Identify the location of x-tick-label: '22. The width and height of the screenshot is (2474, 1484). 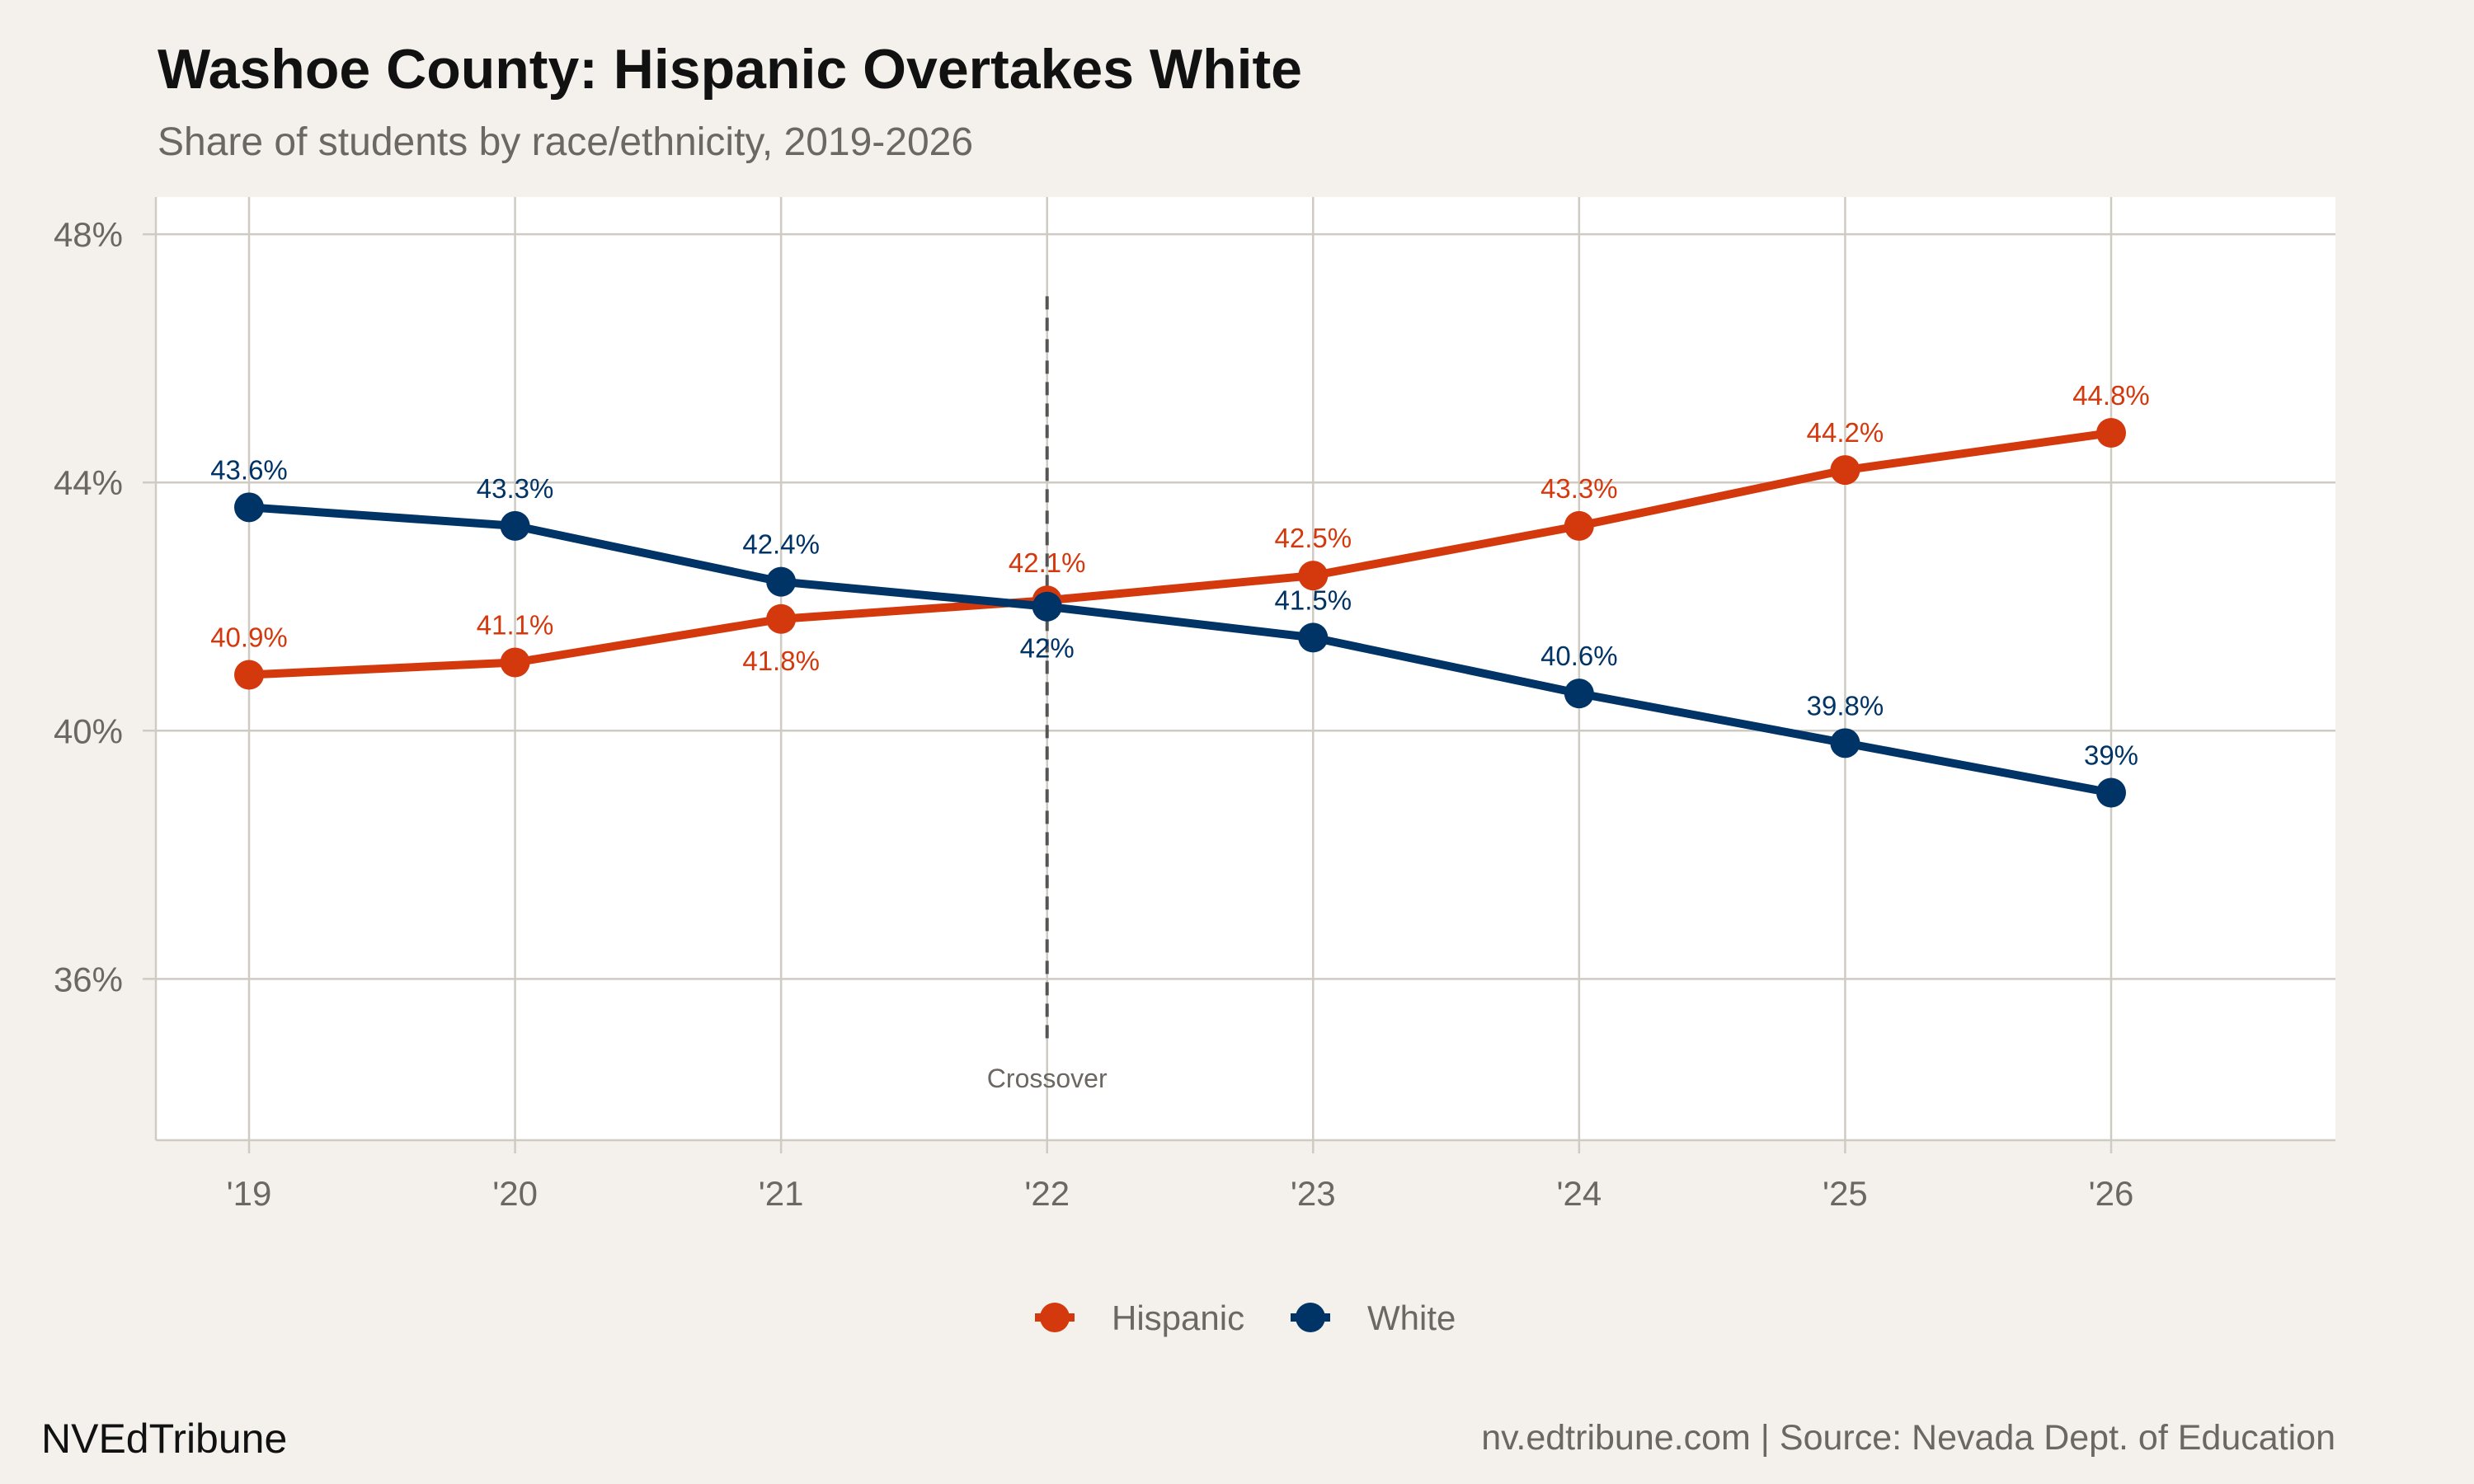
(1047, 1193).